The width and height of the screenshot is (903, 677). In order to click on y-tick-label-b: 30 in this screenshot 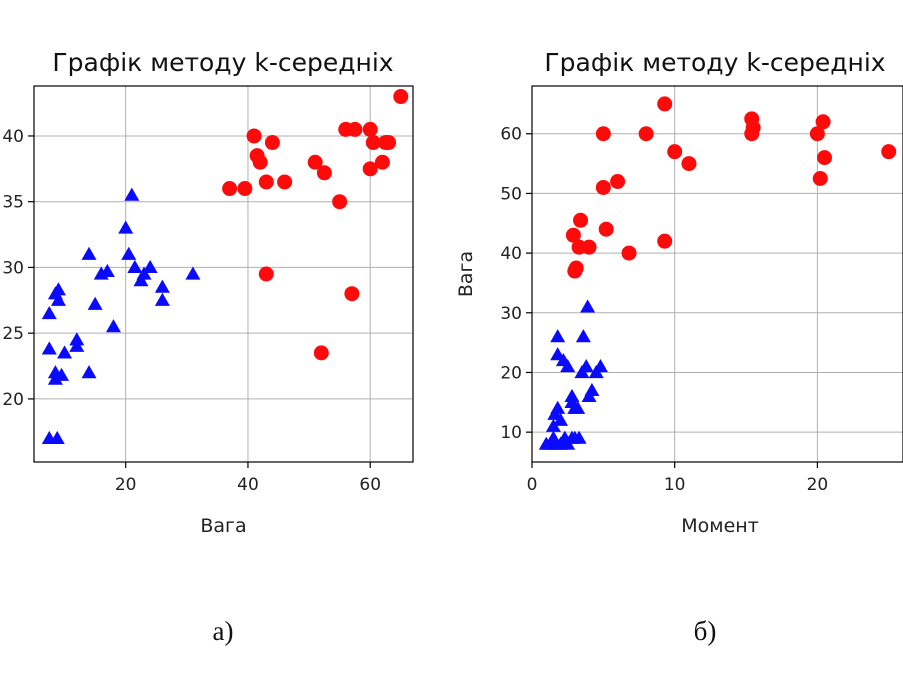, I will do `click(511, 314)`.